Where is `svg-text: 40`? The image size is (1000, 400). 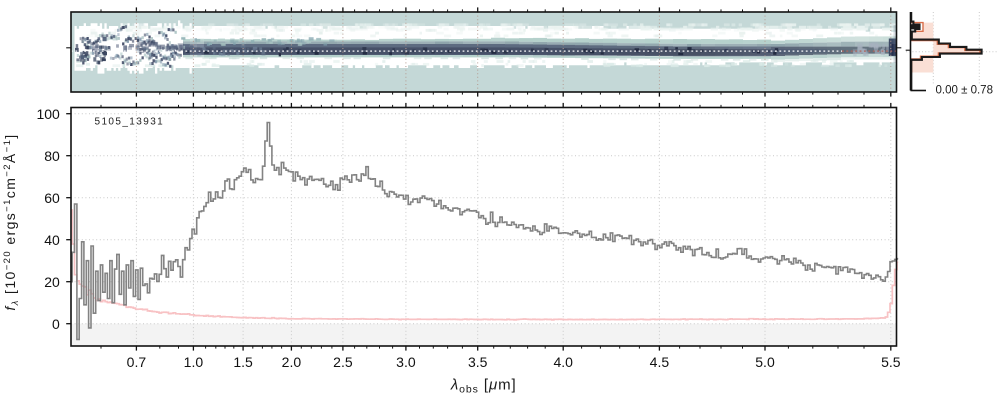 svg-text: 40 is located at coordinates (52, 240).